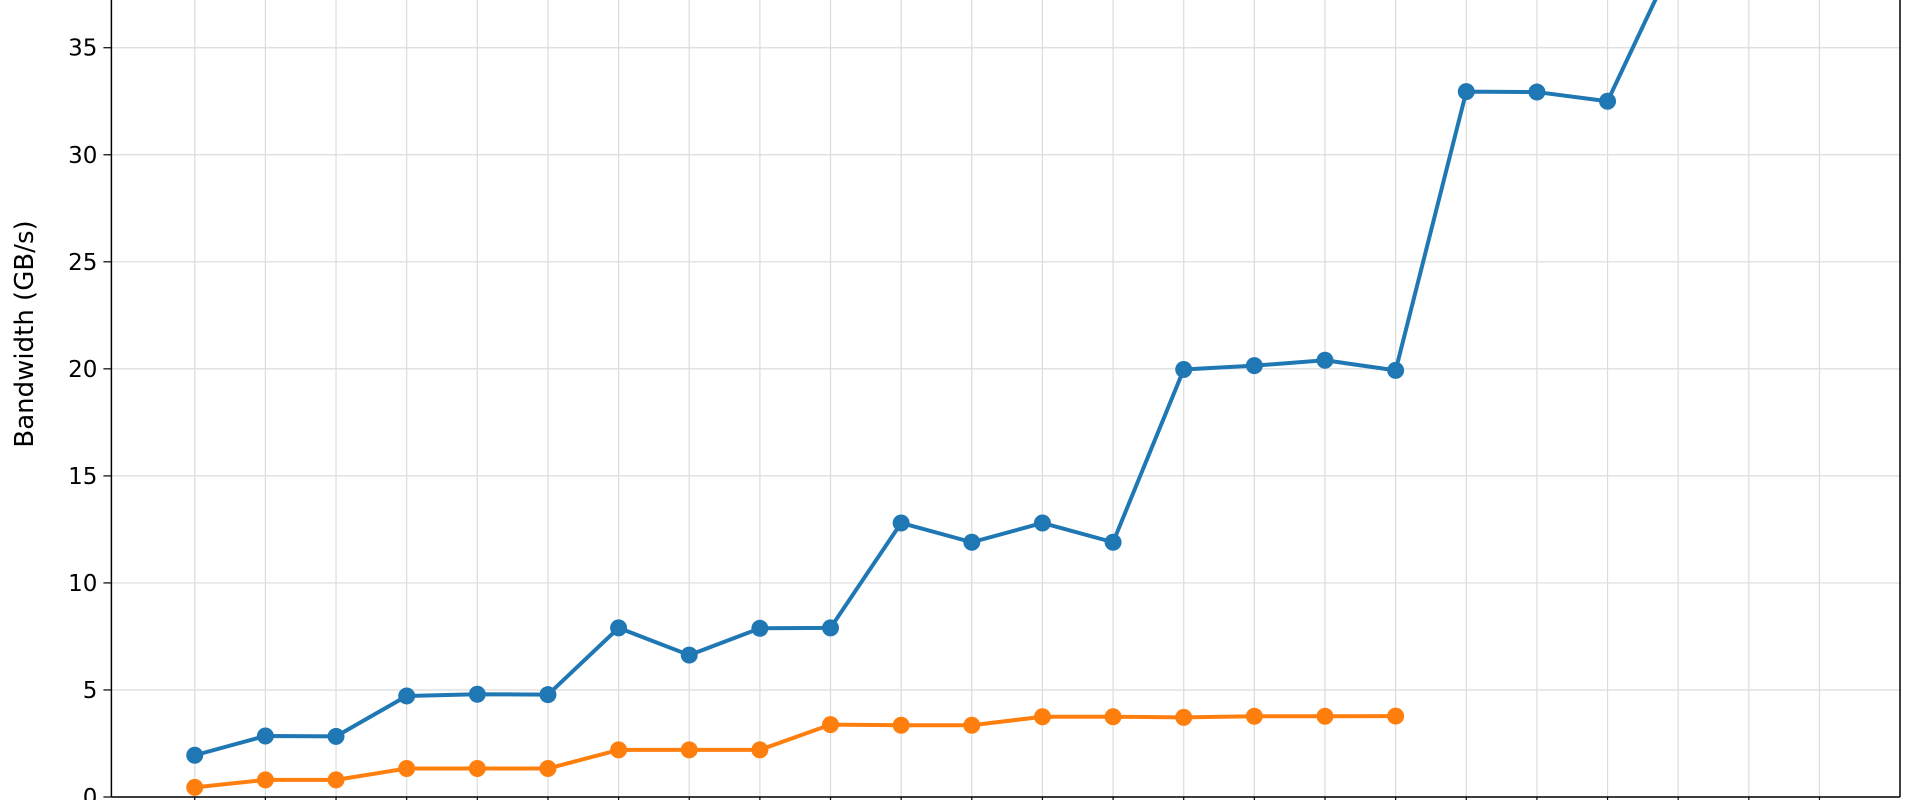 This screenshot has width=1920, height=800. I want to click on y-tick-label: 5, so click(90, 691).